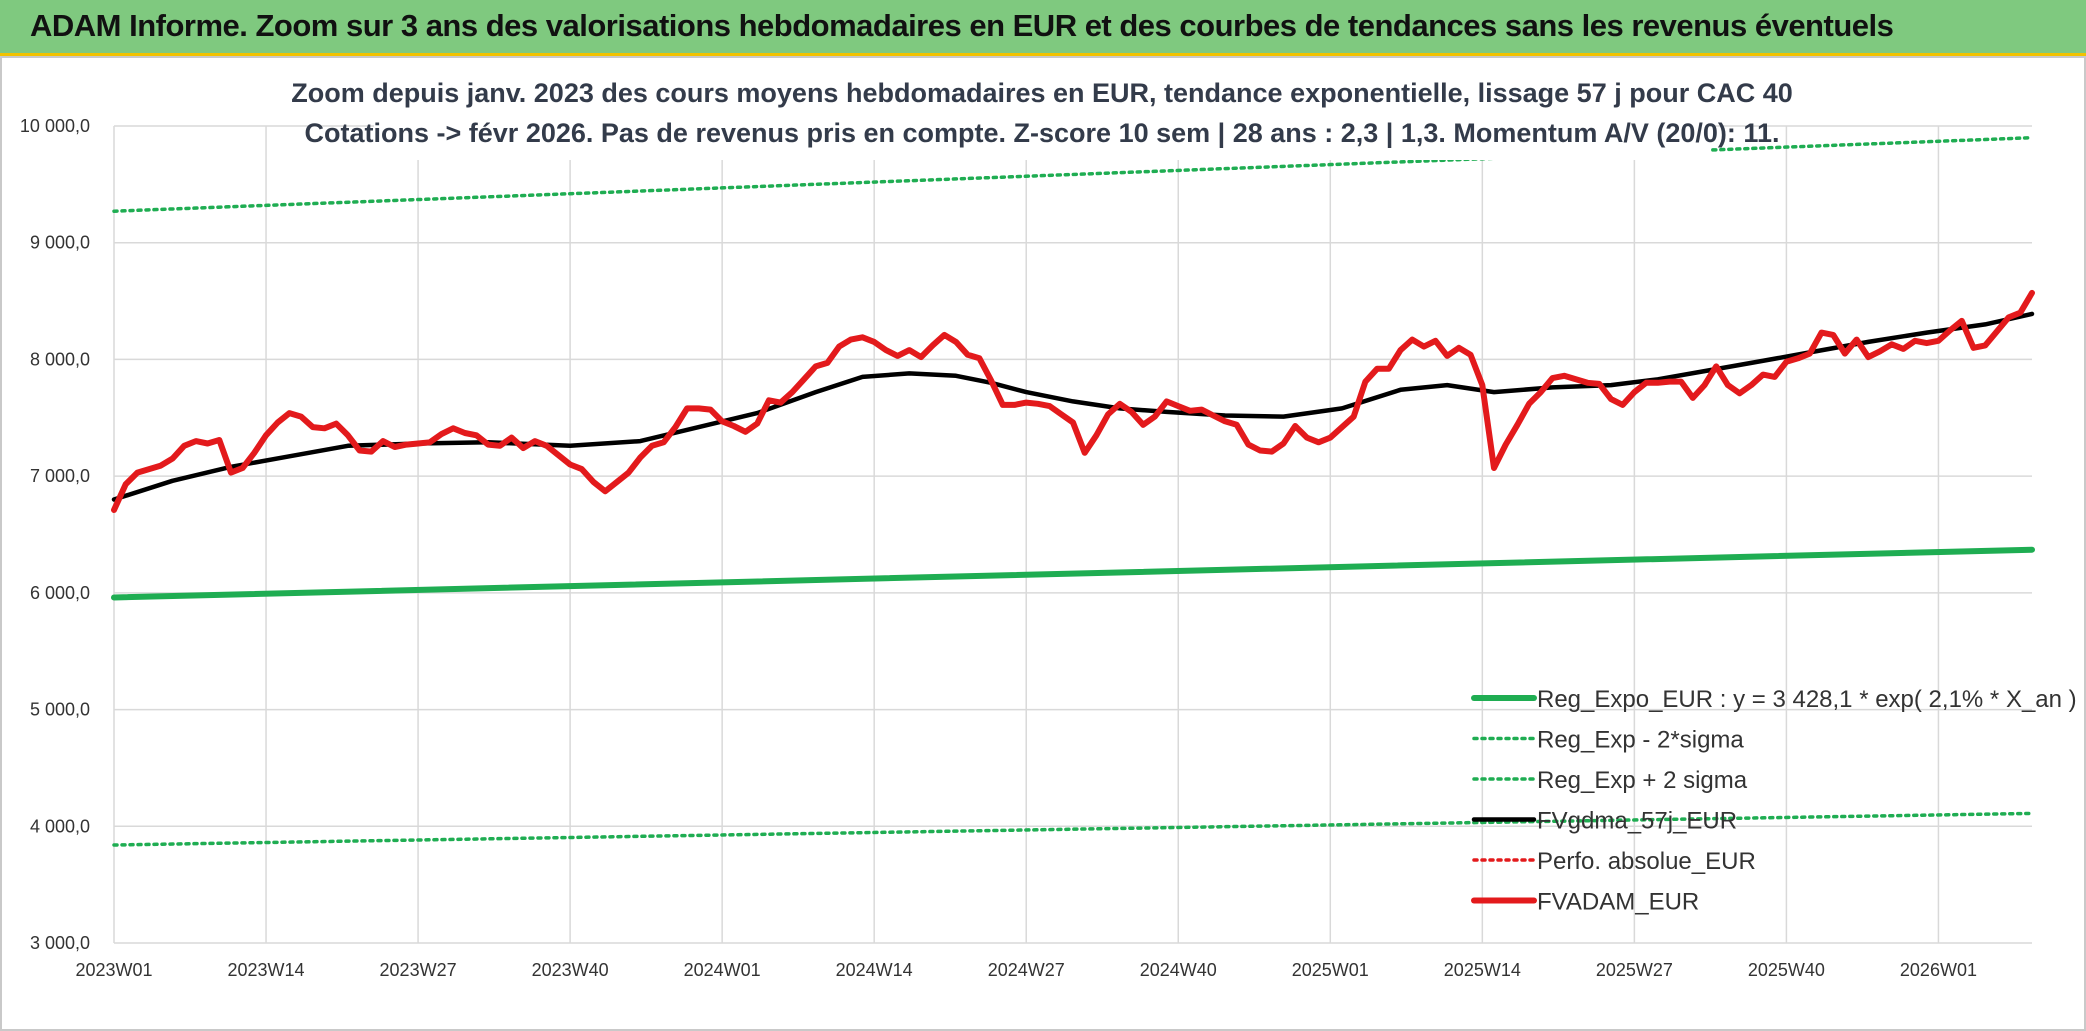  I want to click on subtitle-background, so click(1042, 116).